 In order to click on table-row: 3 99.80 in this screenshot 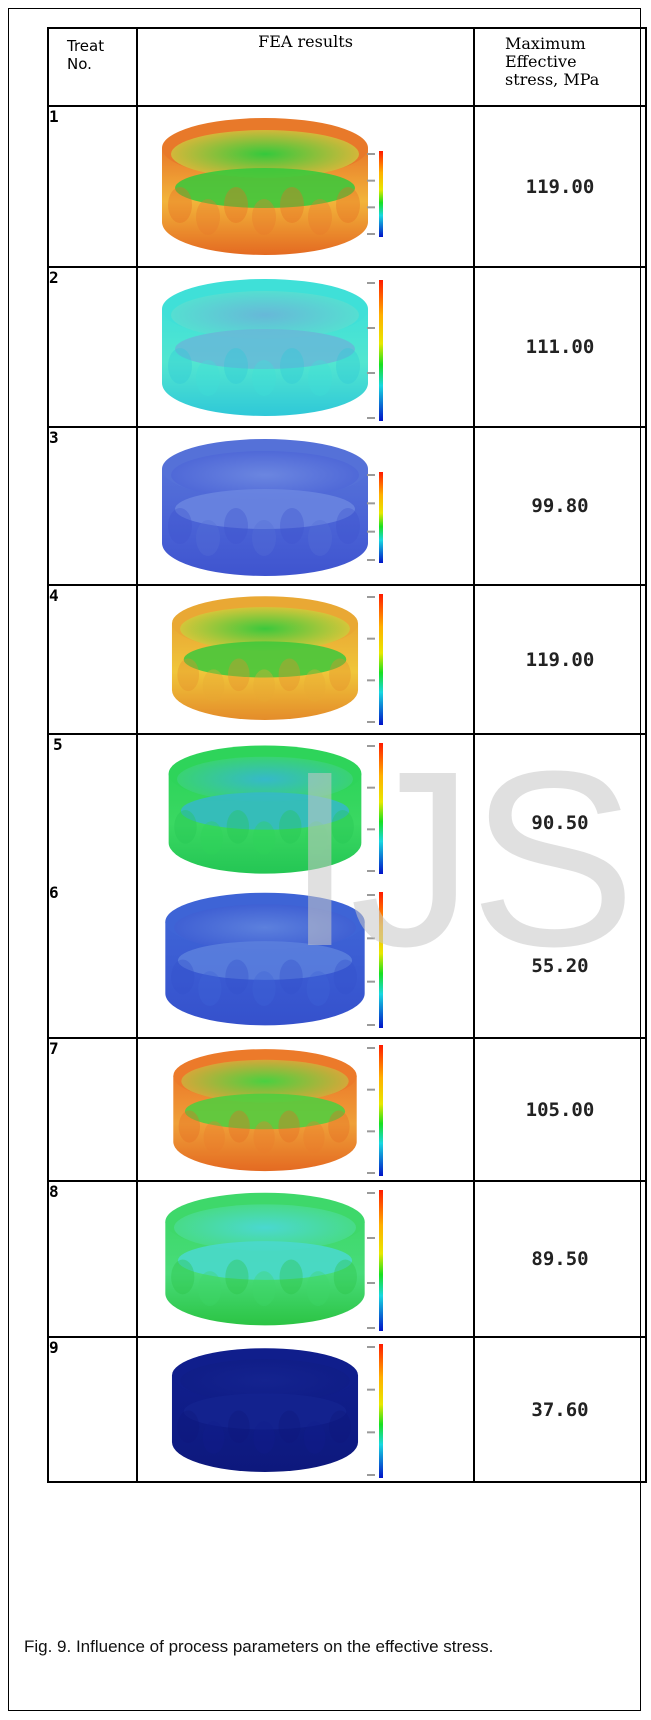, I will do `click(347, 506)`.